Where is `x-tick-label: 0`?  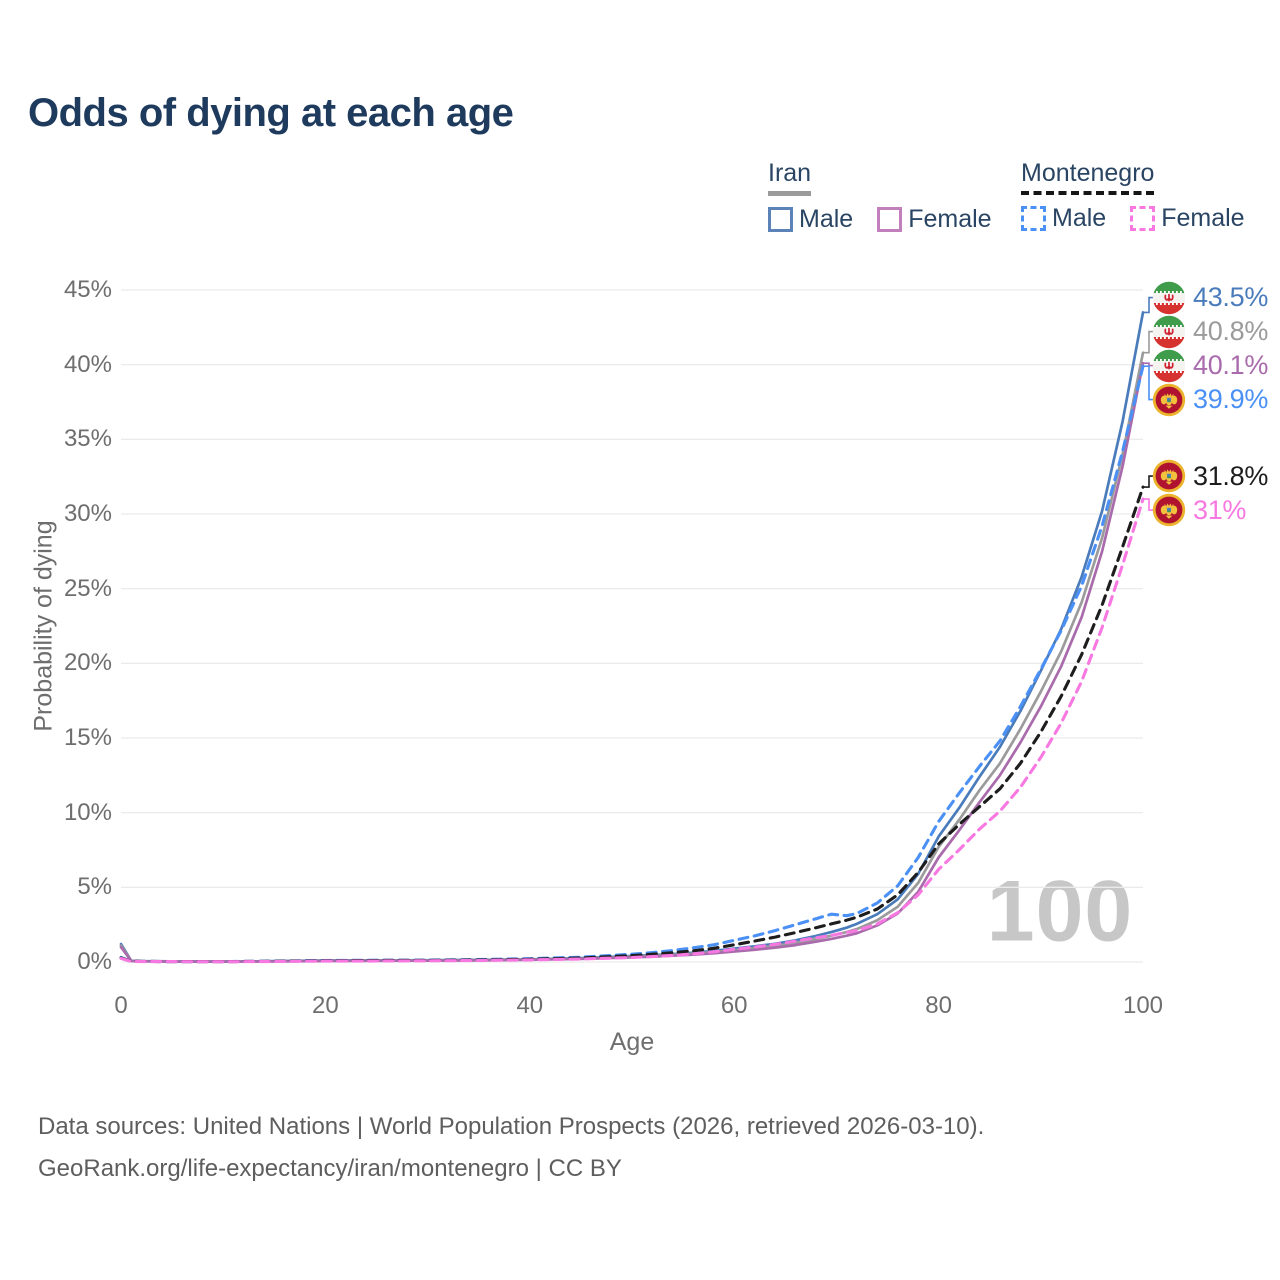
x-tick-label: 0 is located at coordinates (121, 1005).